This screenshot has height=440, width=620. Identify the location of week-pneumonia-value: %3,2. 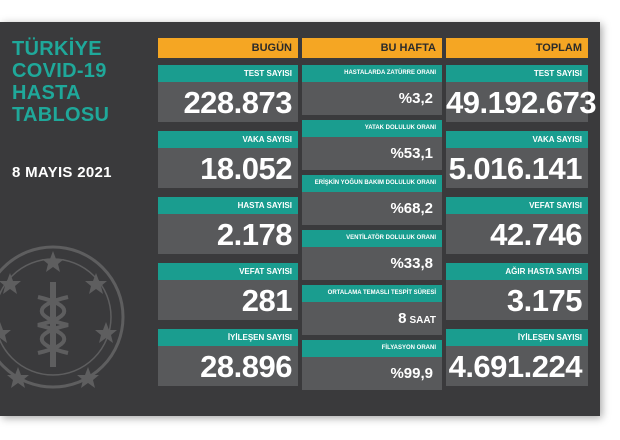
(372, 98).